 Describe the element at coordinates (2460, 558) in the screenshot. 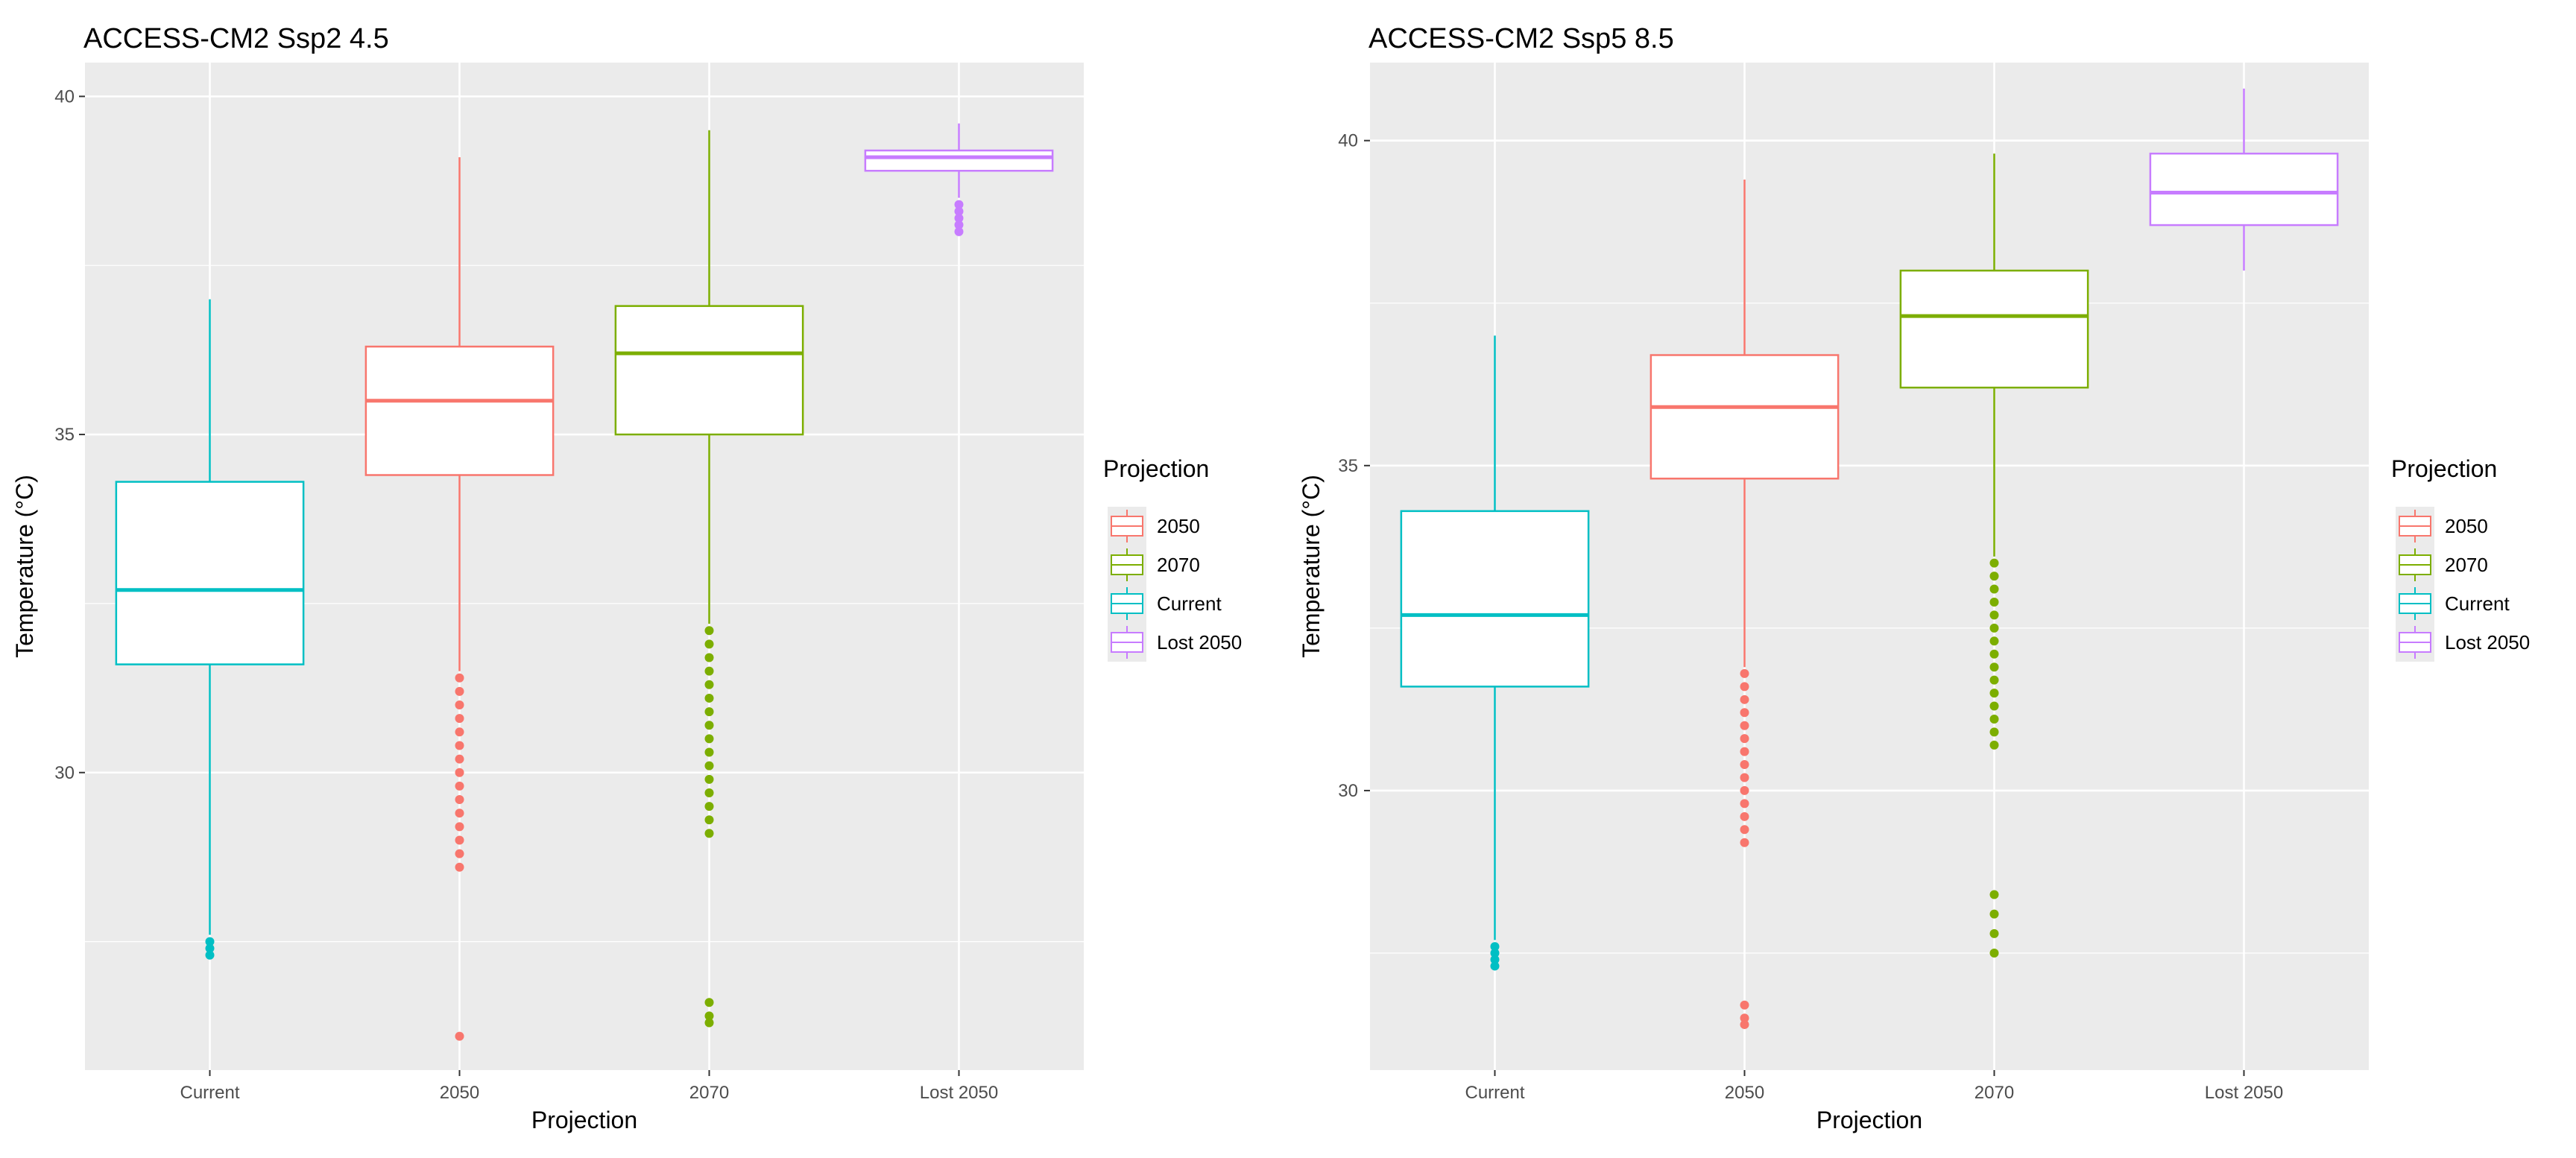

I see `legend: Projection 2050 2070 Current Lost 2050` at that location.